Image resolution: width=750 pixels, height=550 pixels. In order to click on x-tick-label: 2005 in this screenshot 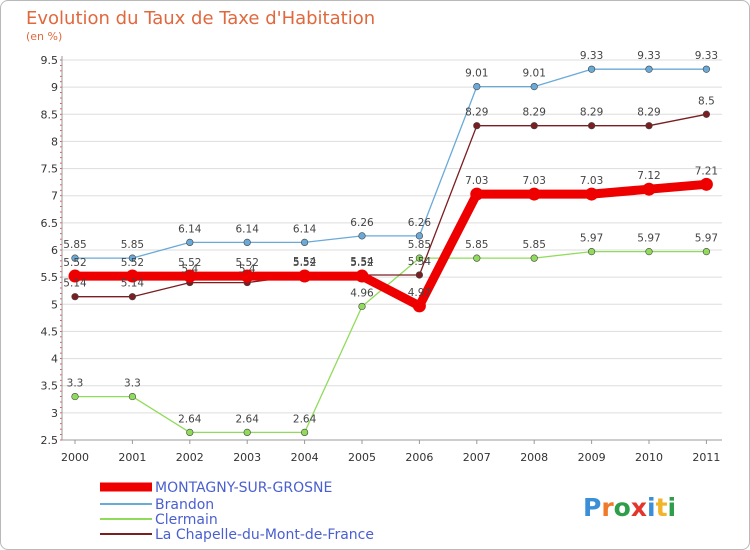, I will do `click(362, 457)`.